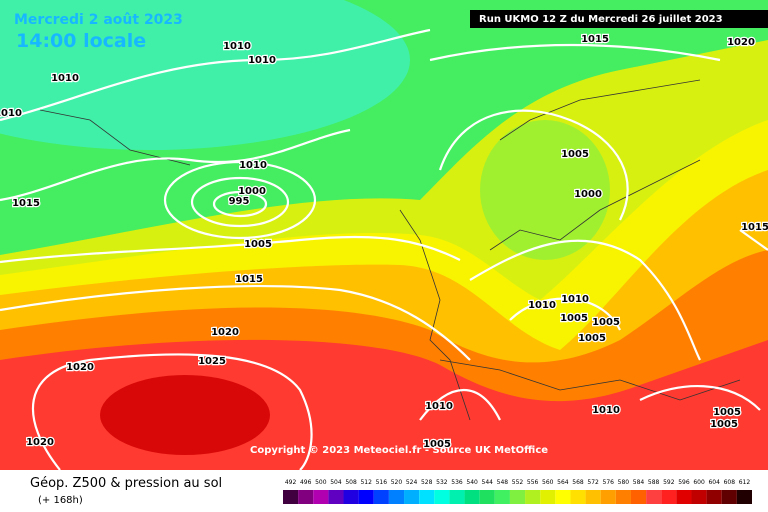 The height and width of the screenshot is (512, 768). What do you see at coordinates (563, 482) in the screenshot?
I see `scale-label: 564` at bounding box center [563, 482].